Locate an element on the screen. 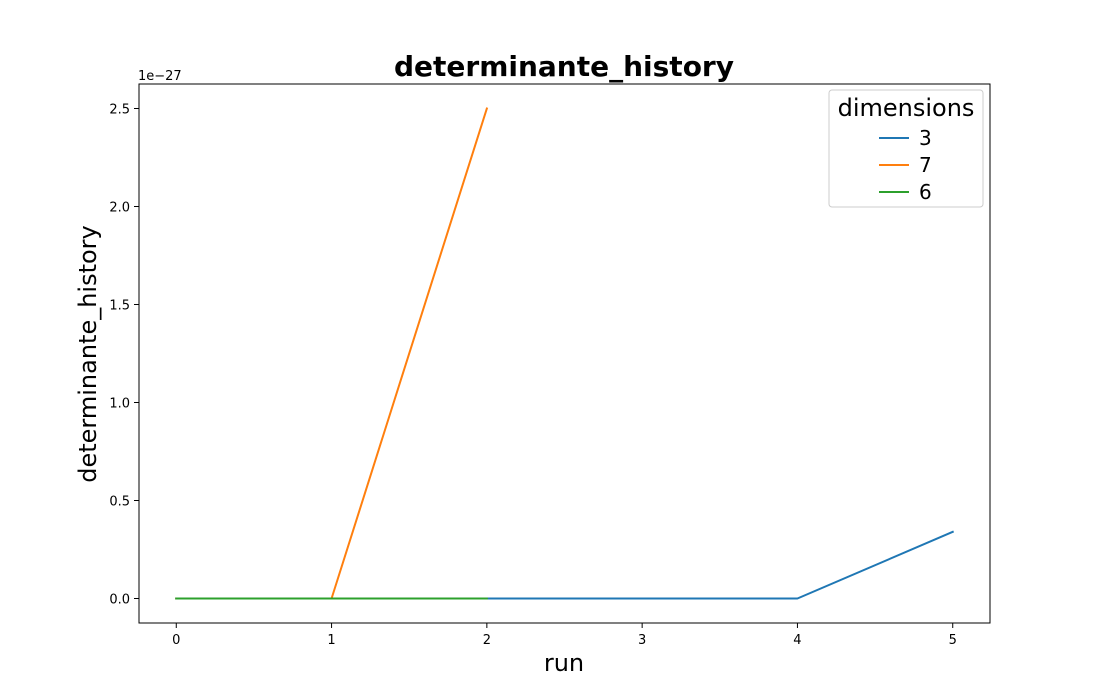 The width and height of the screenshot is (1100, 700). chart-title: determinante_history is located at coordinates (564, 66).